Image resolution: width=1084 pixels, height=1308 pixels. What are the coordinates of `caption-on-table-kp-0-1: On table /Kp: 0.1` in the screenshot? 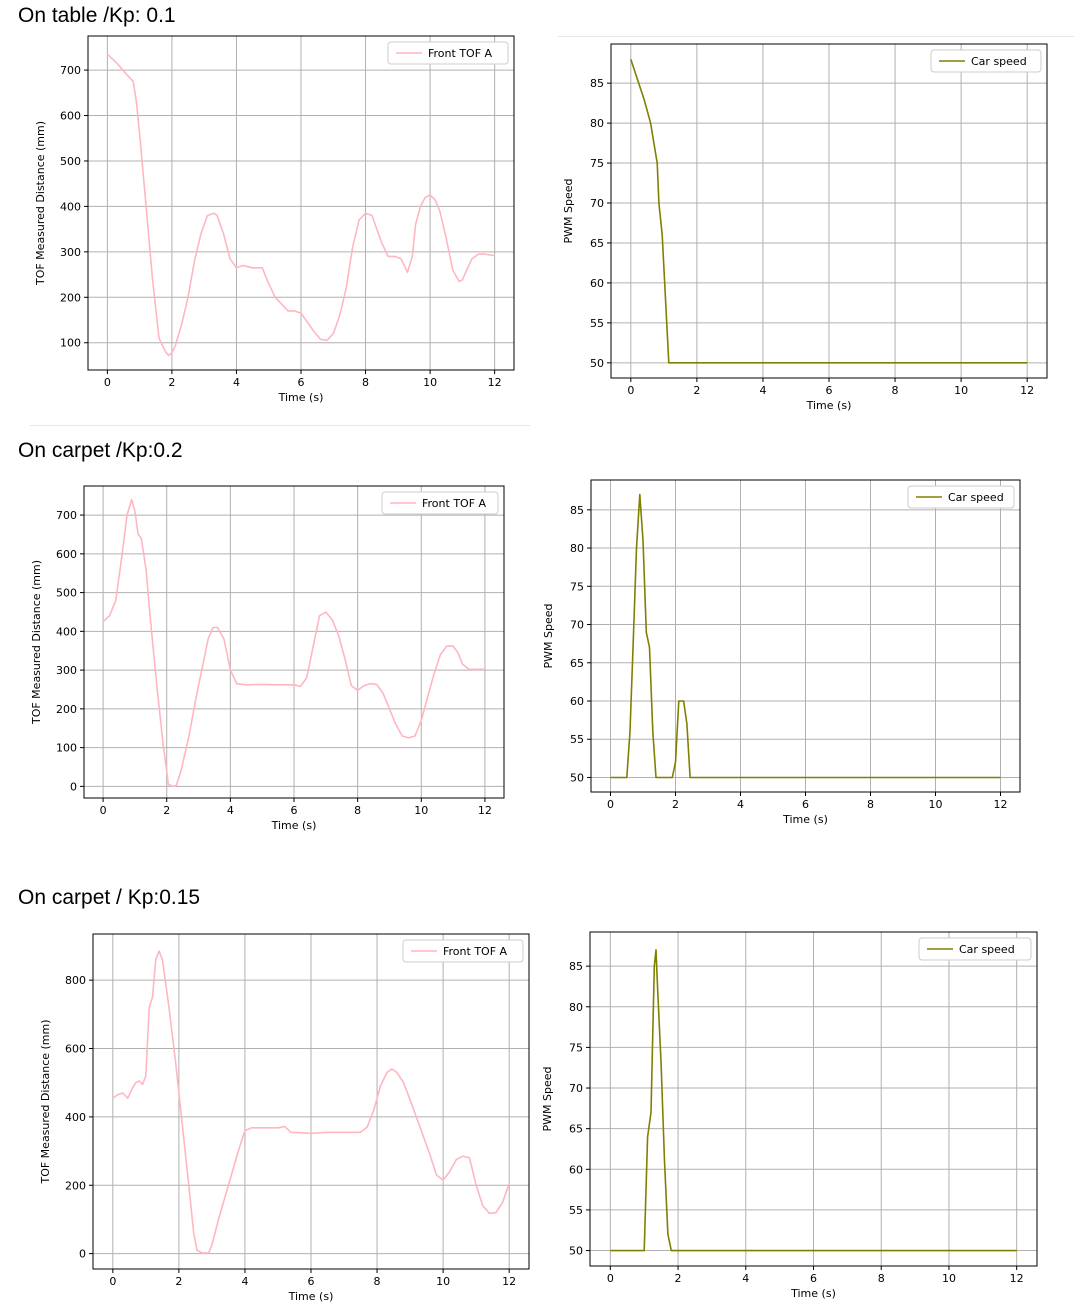 It's located at (97, 15).